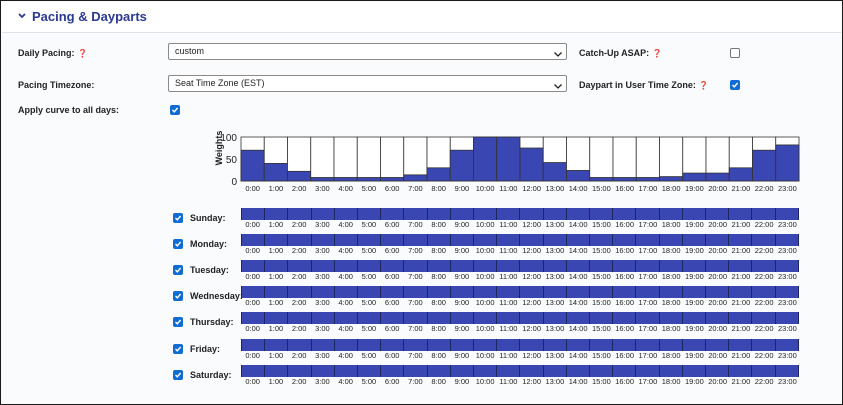 This screenshot has height=405, width=843. I want to click on section-header: Pacing & Dayparts, so click(421, 17).